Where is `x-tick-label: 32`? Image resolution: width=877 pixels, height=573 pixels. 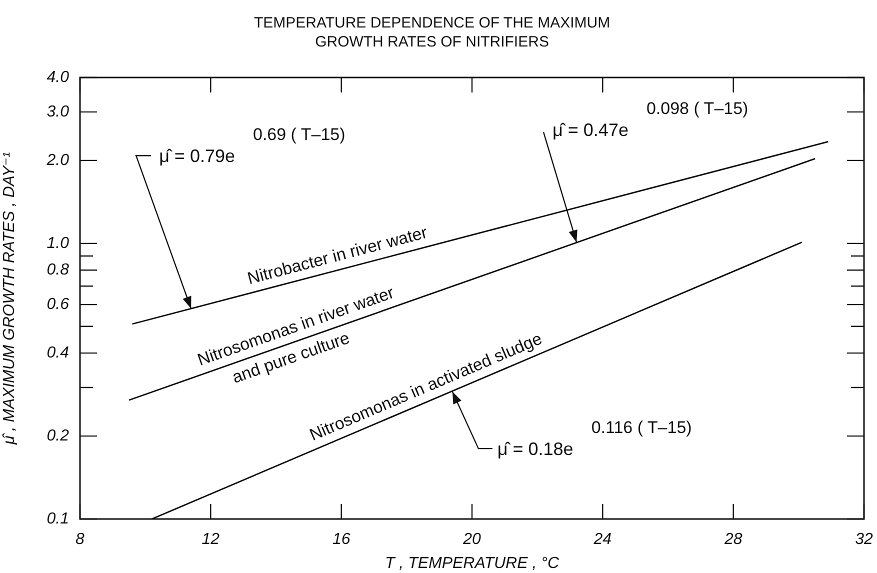 x-tick-label: 32 is located at coordinates (864, 539).